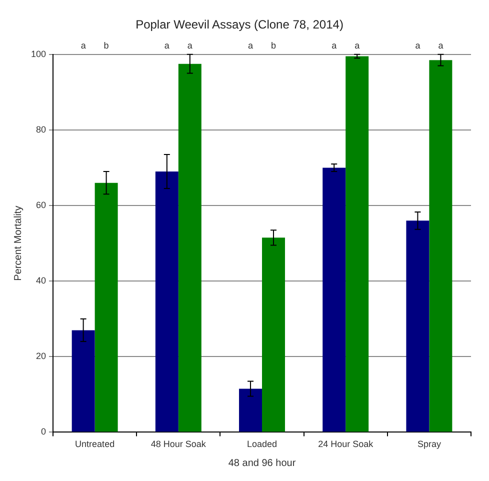 Image resolution: width=489 pixels, height=481 pixels. I want to click on chart-title: Poplar Weevil Assays (Clone 78, 2014), so click(240, 25).